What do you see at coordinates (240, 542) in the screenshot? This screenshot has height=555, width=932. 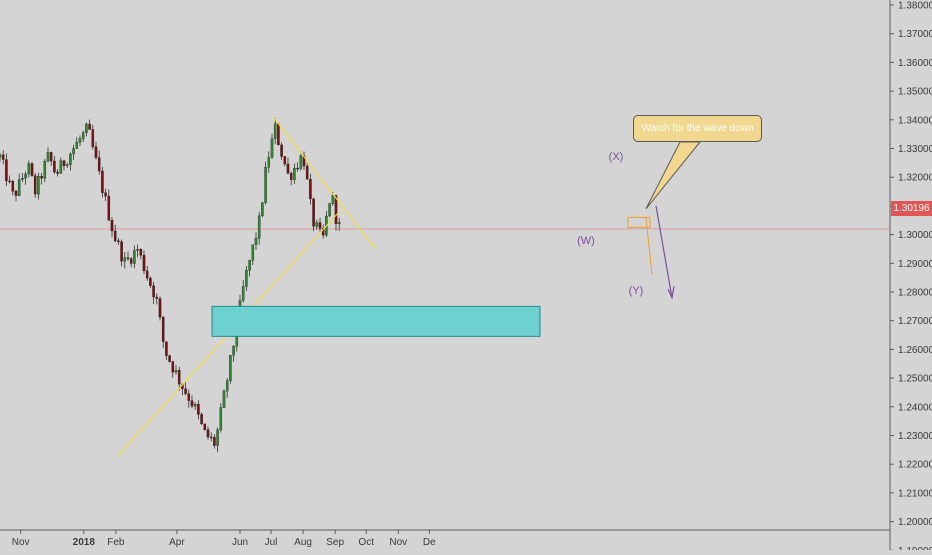 I see `x-tick-label: Jun` at bounding box center [240, 542].